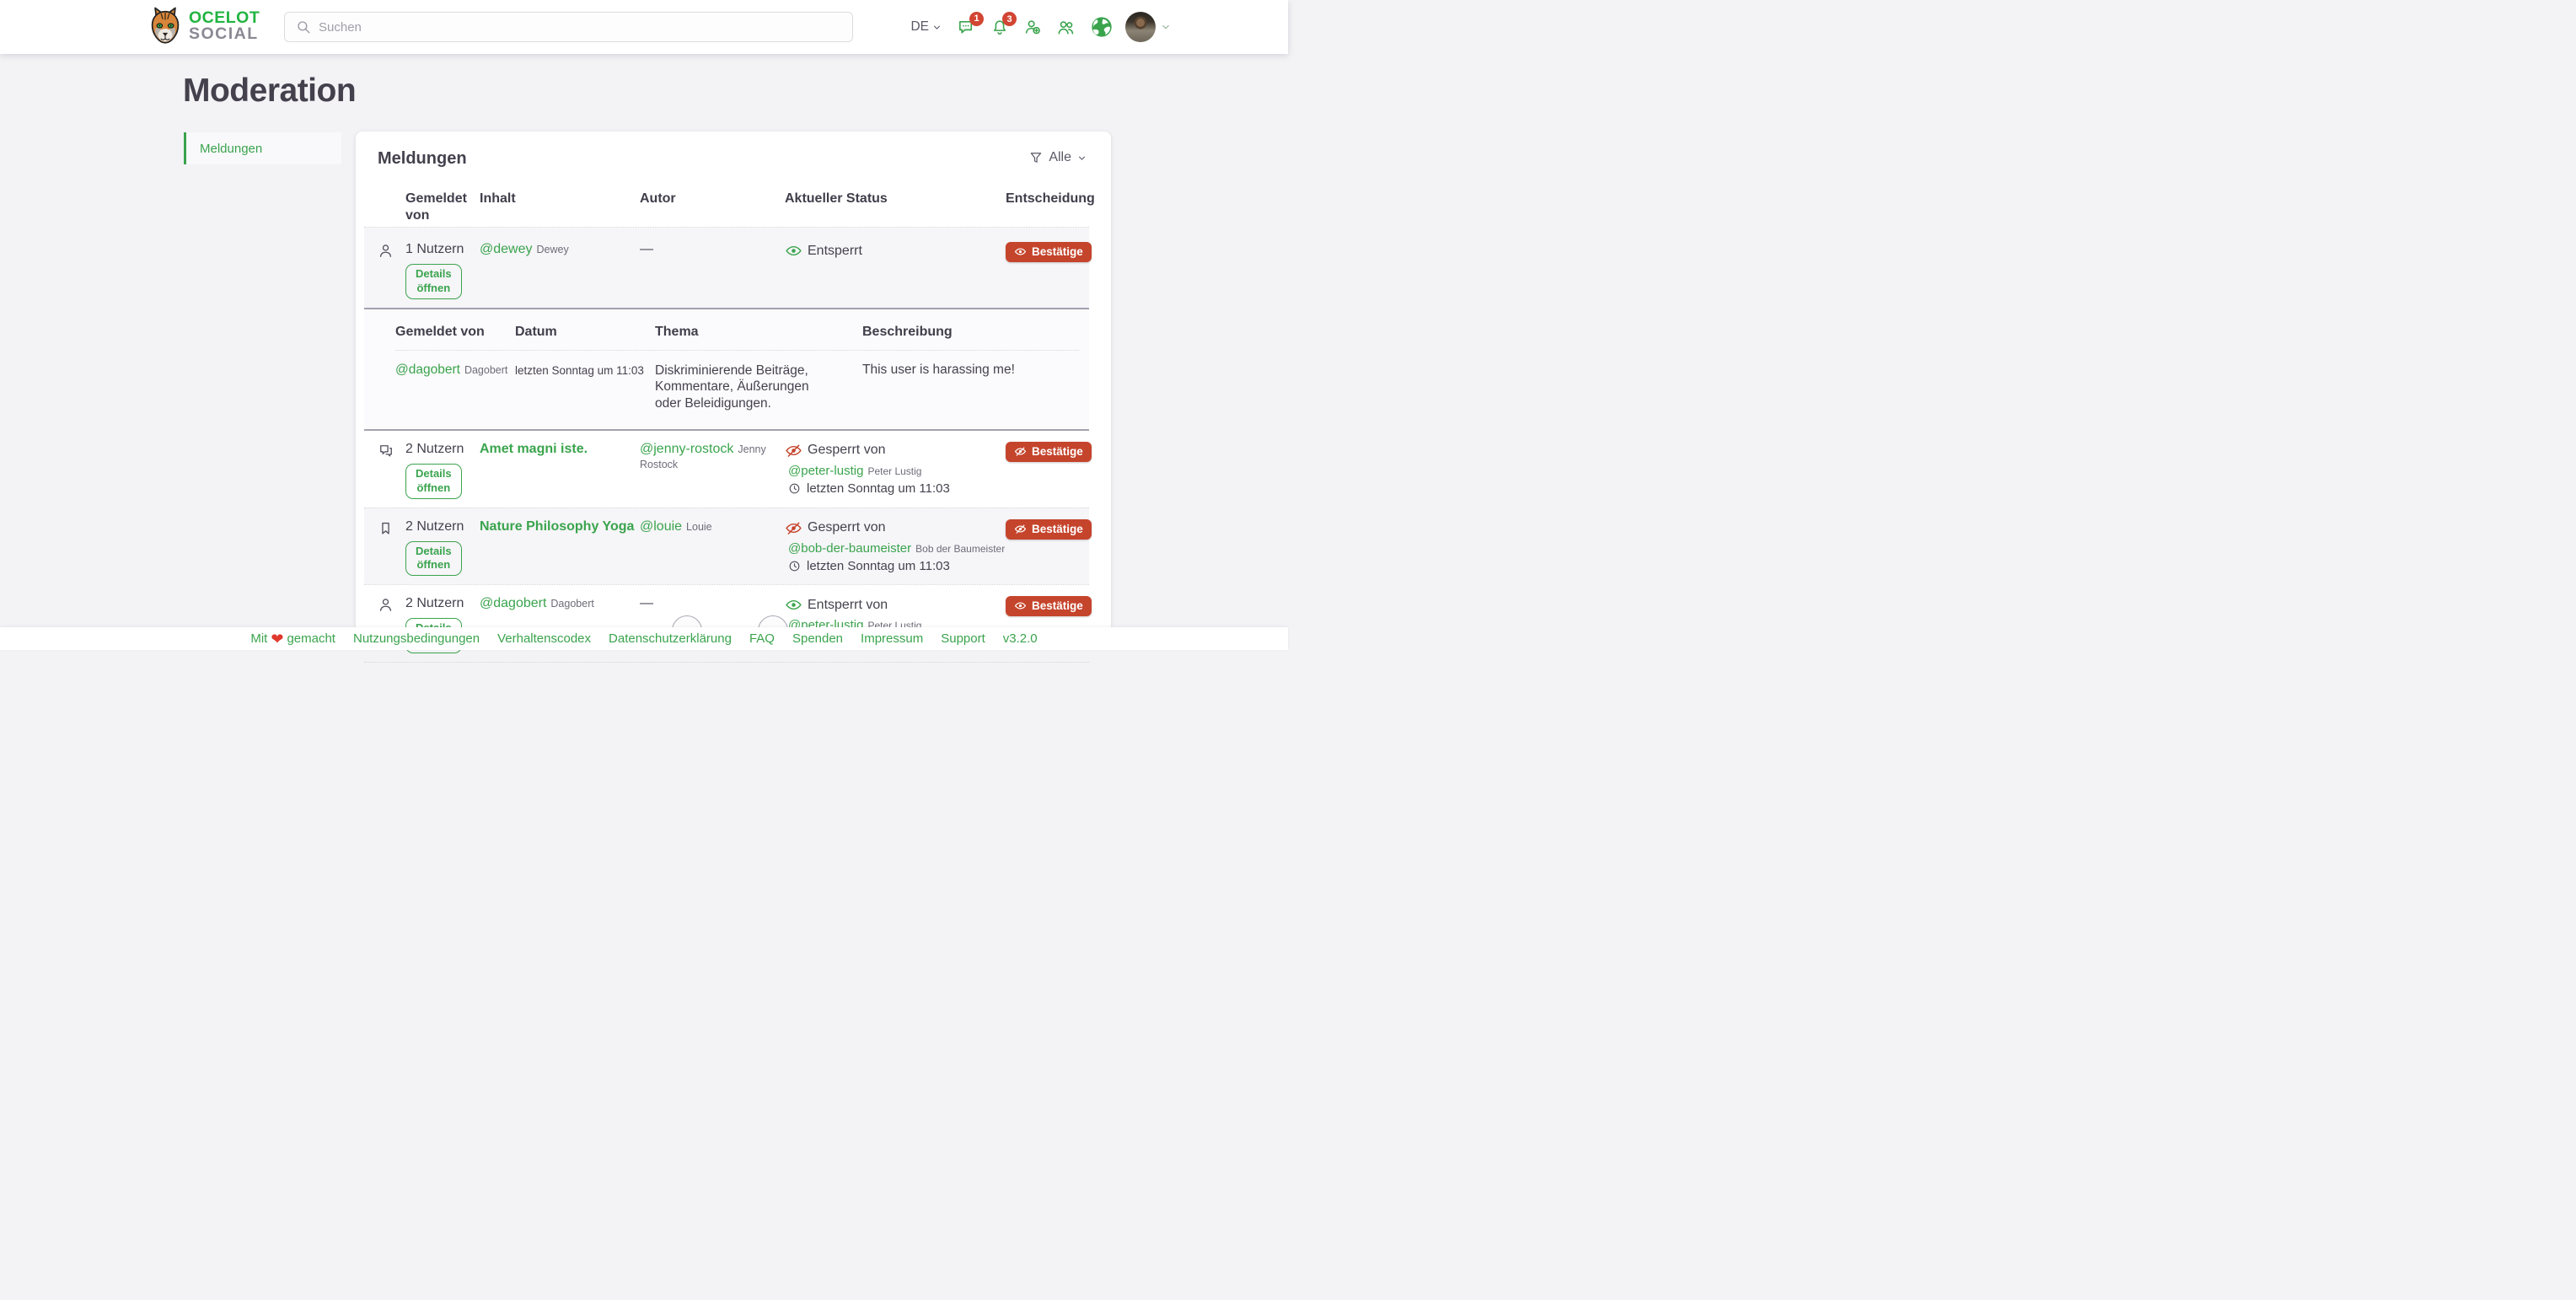  What do you see at coordinates (1050, 198) in the screenshot?
I see `column-decision: Entscheidung` at bounding box center [1050, 198].